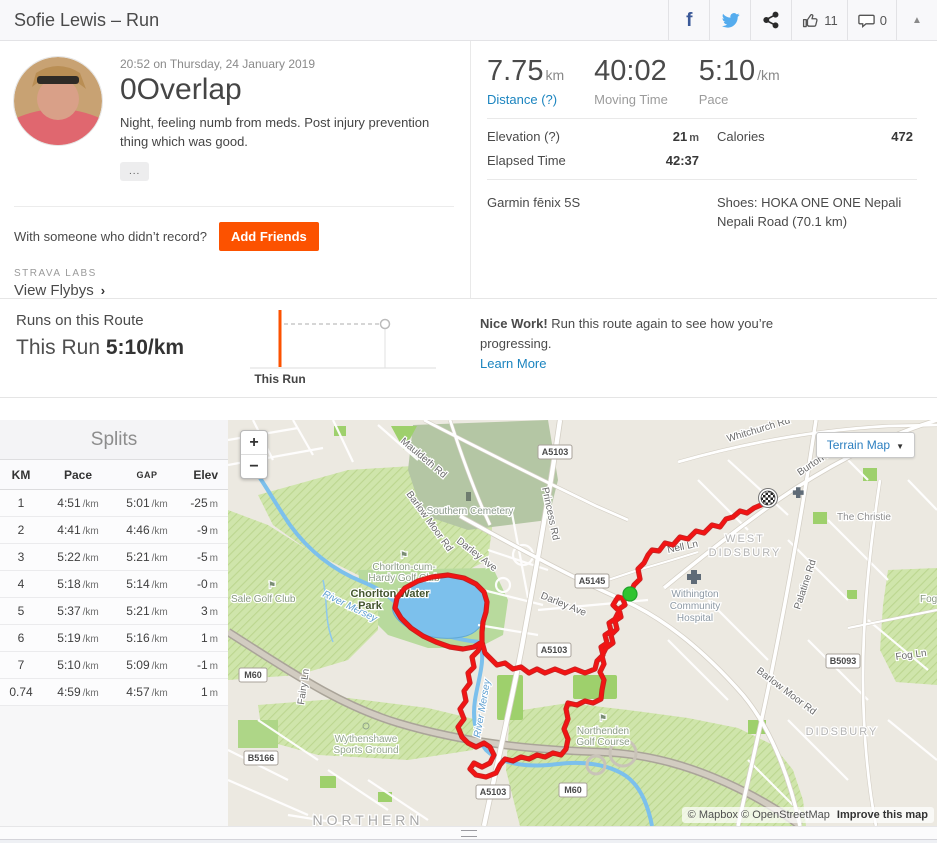 The height and width of the screenshot is (843, 937). Describe the element at coordinates (534, 202) in the screenshot. I see `device-name: Garmin fēnix 5S` at that location.